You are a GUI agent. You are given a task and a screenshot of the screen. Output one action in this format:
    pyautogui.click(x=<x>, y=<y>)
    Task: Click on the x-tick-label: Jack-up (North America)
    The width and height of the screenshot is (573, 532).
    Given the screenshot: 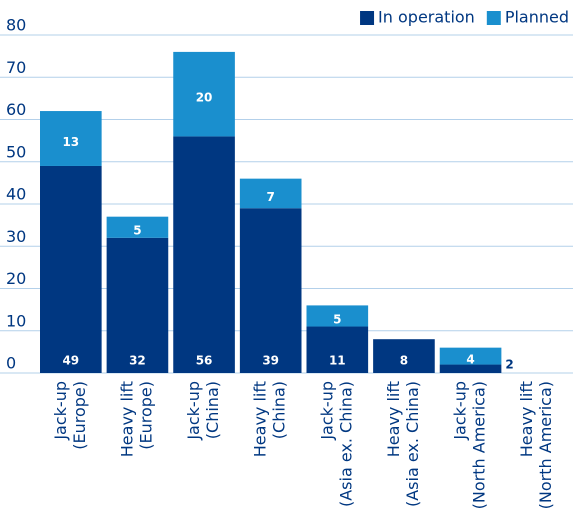 What is the action you would take?
    pyautogui.click(x=470, y=445)
    